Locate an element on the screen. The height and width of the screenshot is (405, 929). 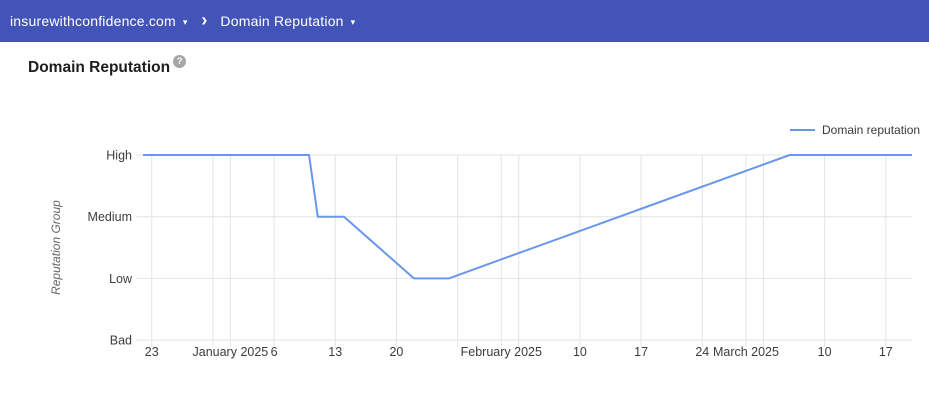
help-icon: ? is located at coordinates (180, 61).